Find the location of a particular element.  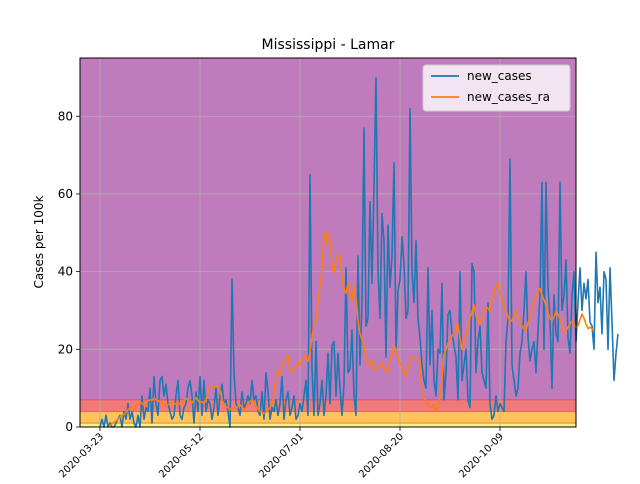

legend-label: new_cases_ra is located at coordinates (508, 97).